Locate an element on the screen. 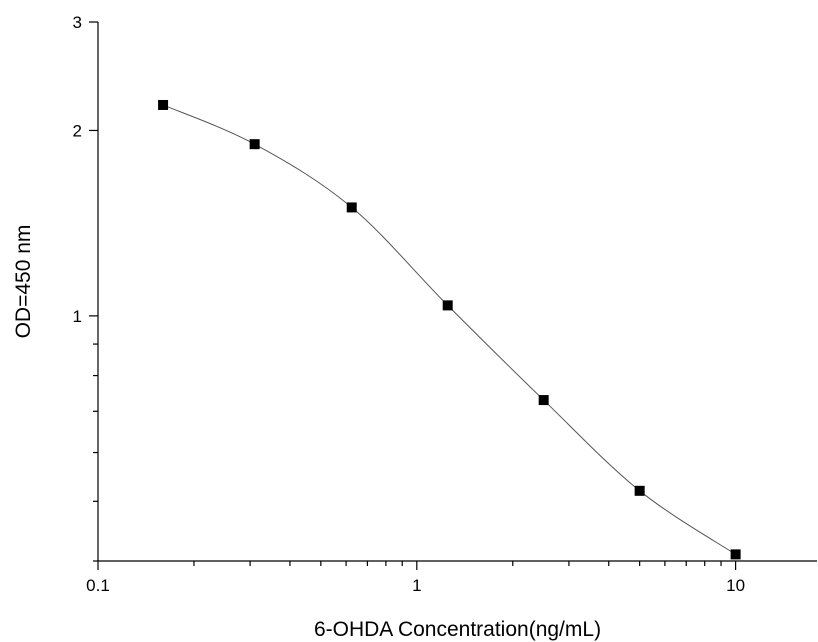 The height and width of the screenshot is (642, 818). x-ticks: 0.1 1 10 is located at coordinates (415, 578).